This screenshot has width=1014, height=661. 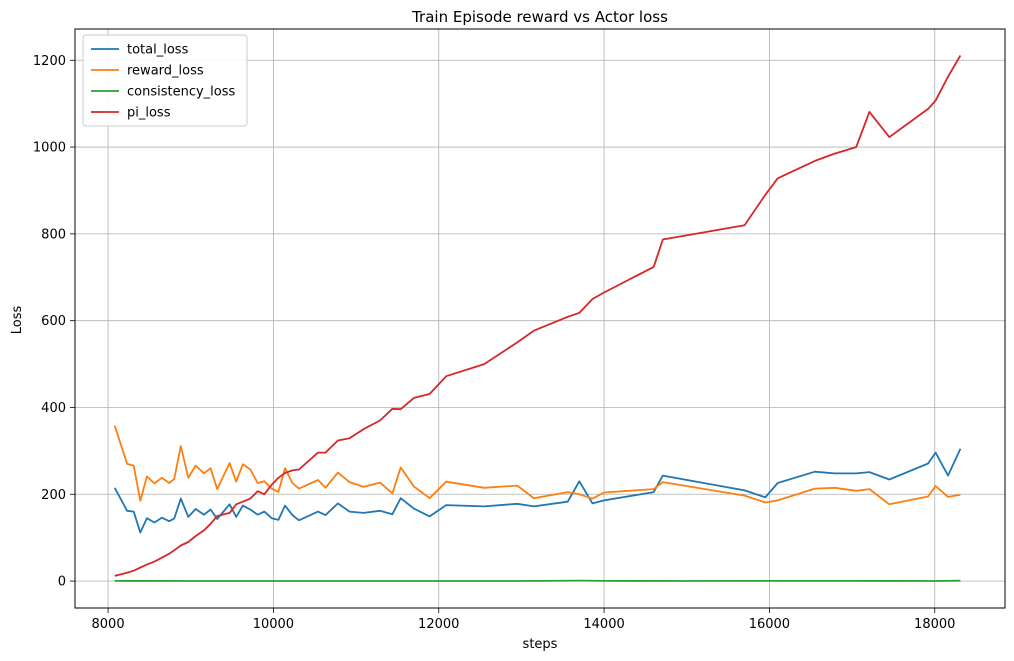 I want to click on x-tick-label: 14000, so click(x=603, y=624).